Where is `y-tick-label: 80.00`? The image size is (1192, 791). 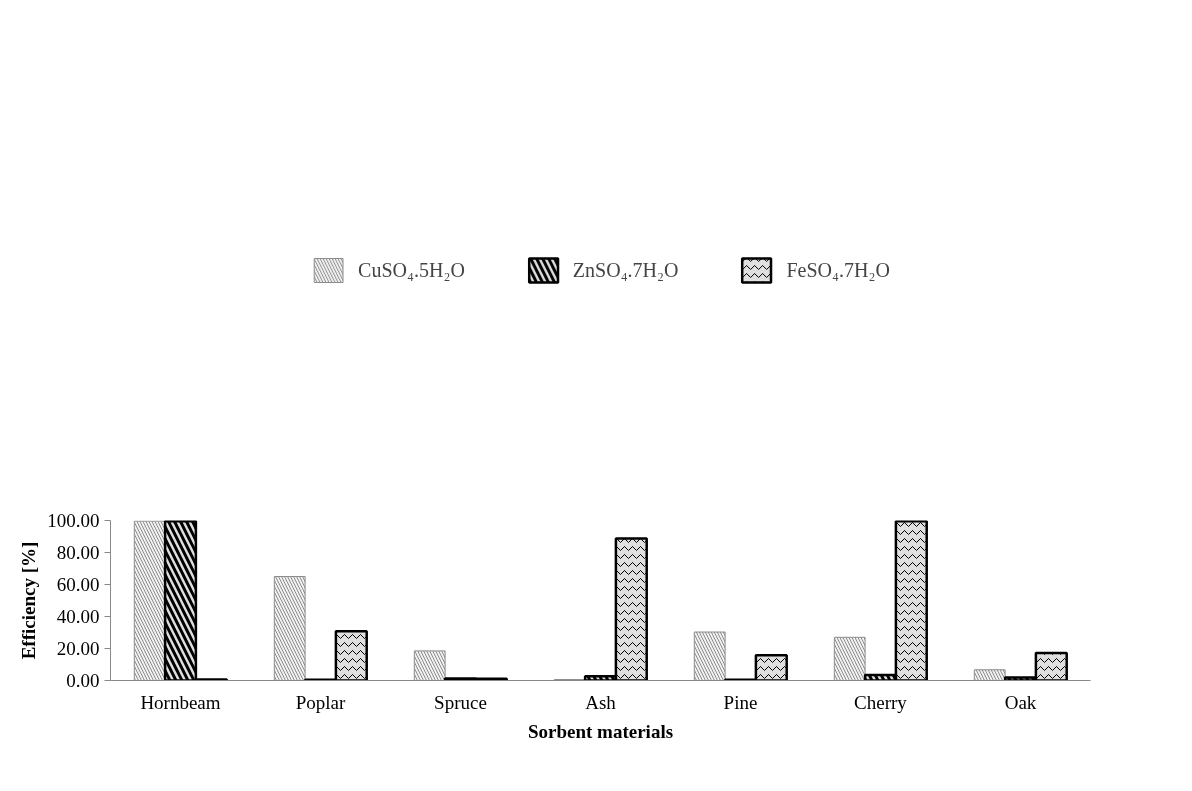 y-tick-label: 80.00 is located at coordinates (78, 552).